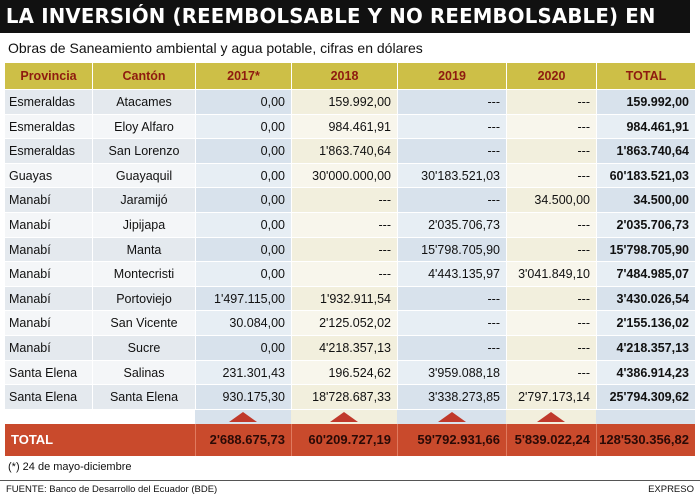  I want to click on total-cell: 128'530.356,82, so click(645, 439).